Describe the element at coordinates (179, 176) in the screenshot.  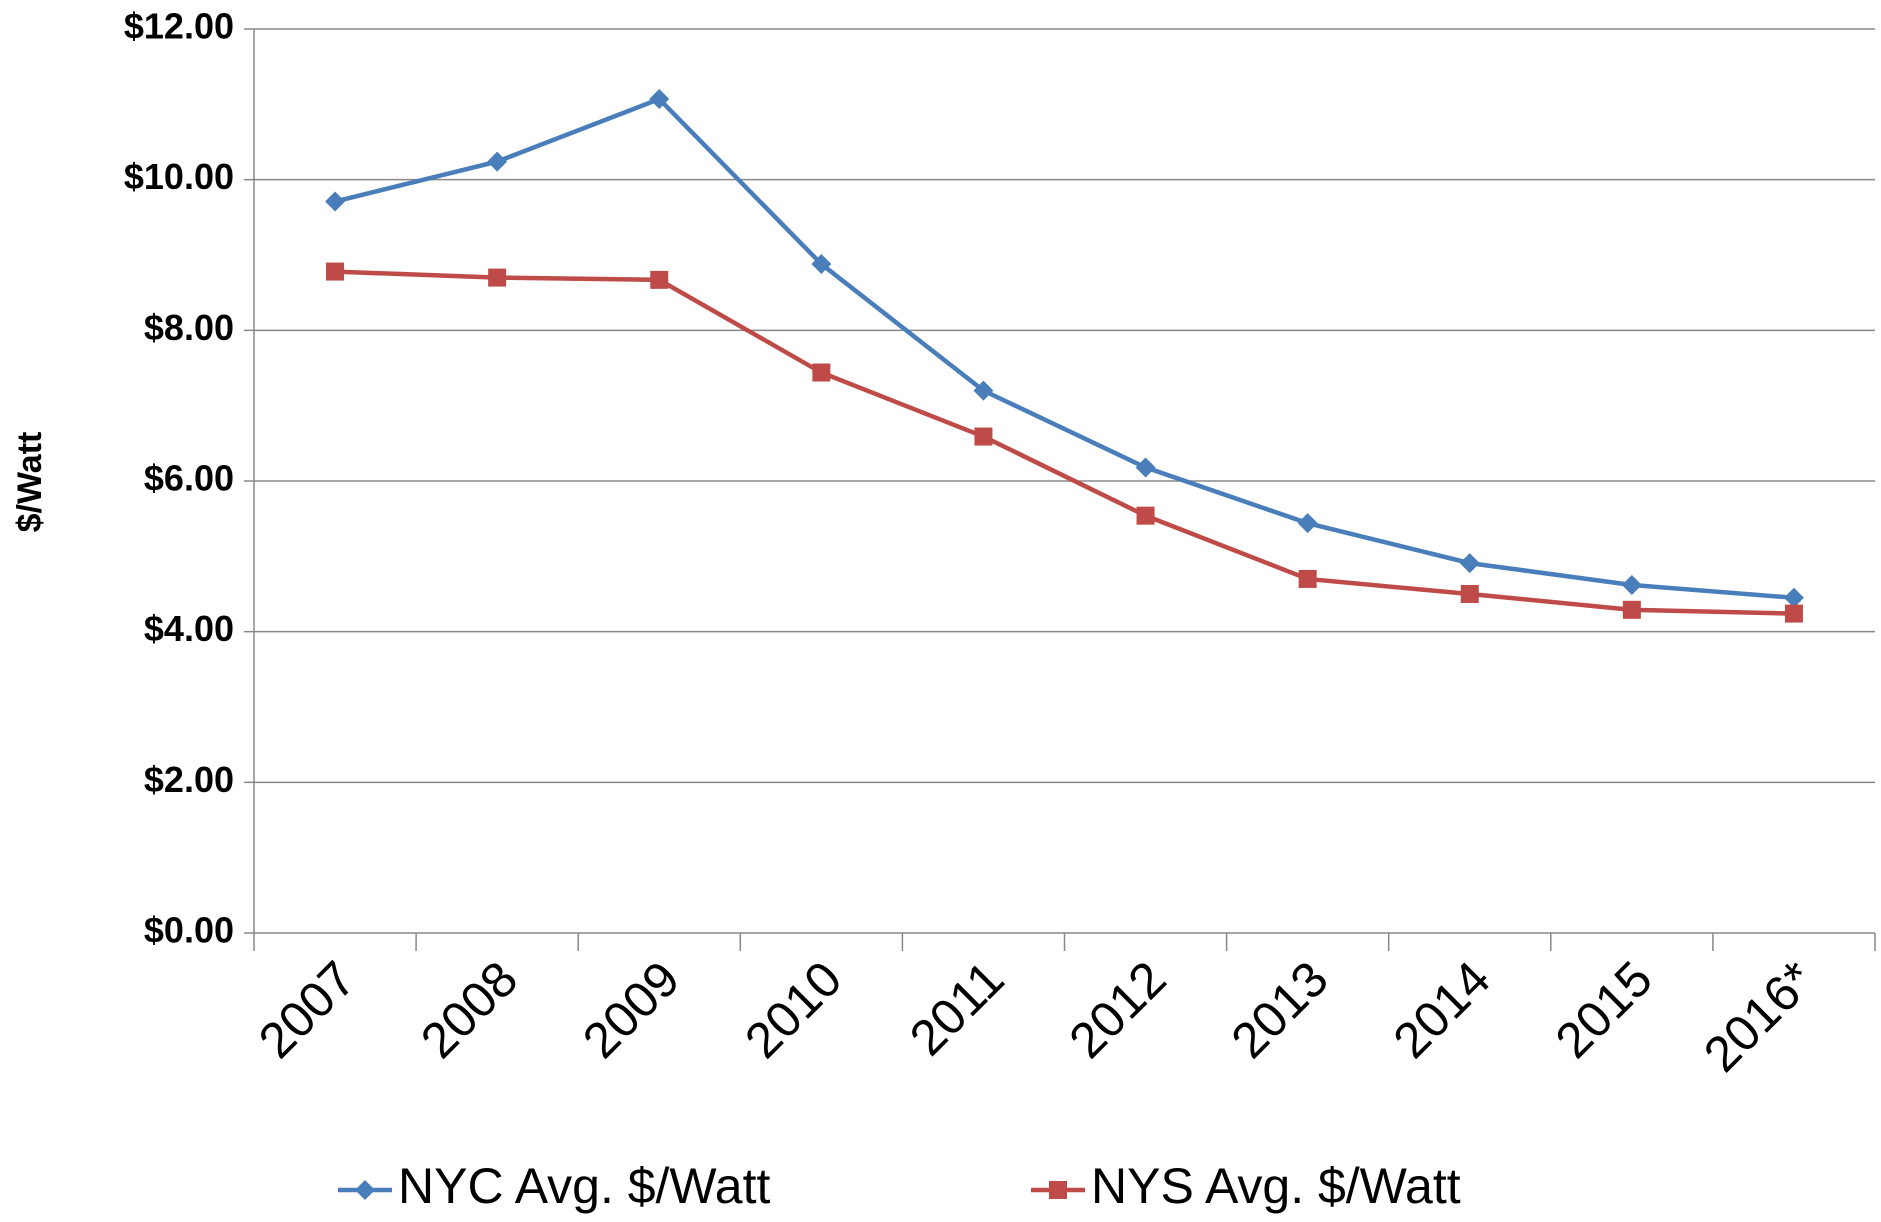
I see `y-tick-label: $10.00` at that location.